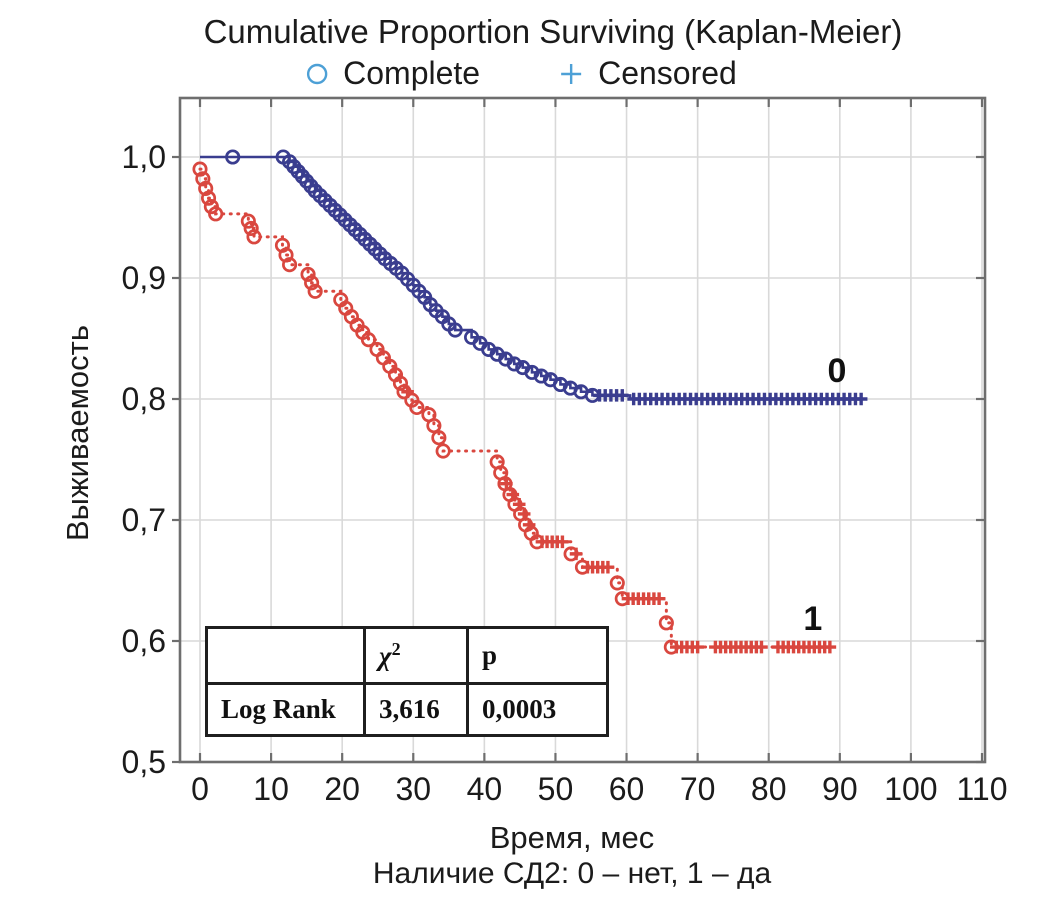 The height and width of the screenshot is (903, 1047). Describe the element at coordinates (271, 789) in the screenshot. I see `x-tick-label: 10` at that location.